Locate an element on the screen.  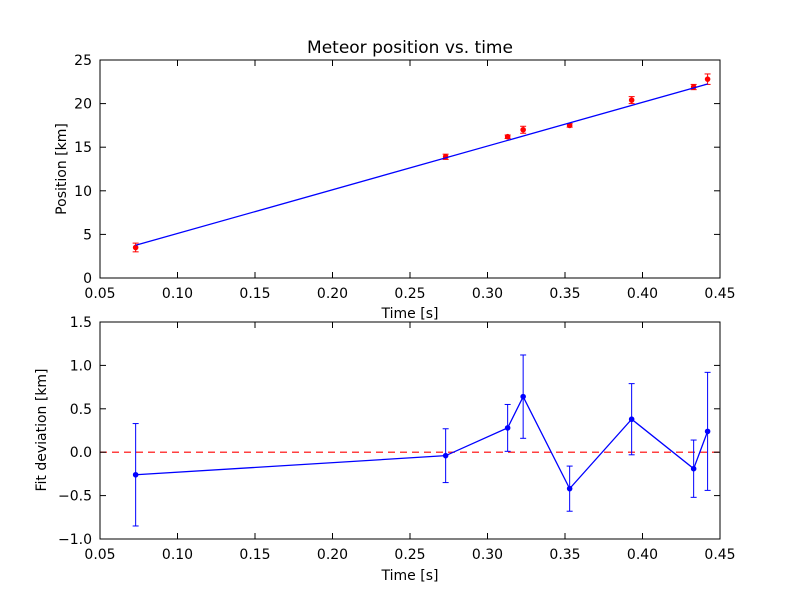
chart-title: Meteor position vs. time is located at coordinates (410, 48).